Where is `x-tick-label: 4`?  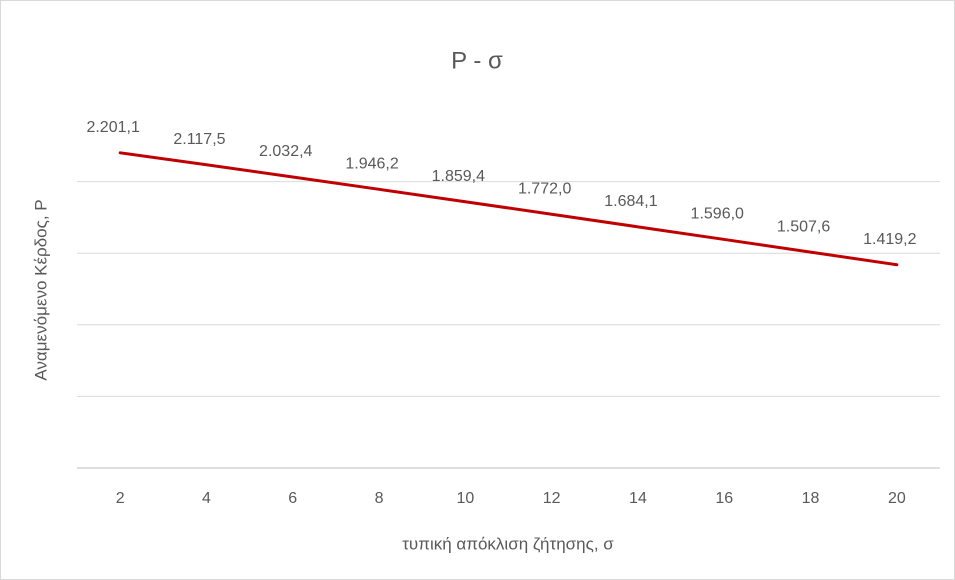
x-tick-label: 4 is located at coordinates (206, 498).